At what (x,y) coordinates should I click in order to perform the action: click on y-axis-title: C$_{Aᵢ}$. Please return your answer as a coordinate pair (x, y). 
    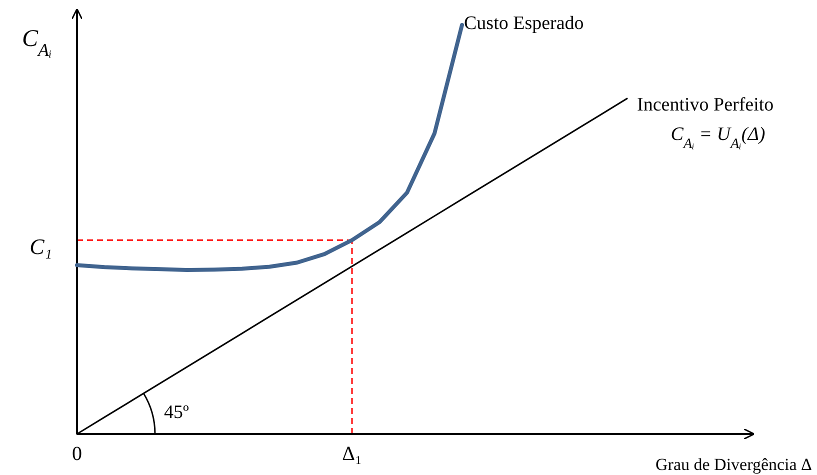
    Looking at the image, I should click on (37, 43).